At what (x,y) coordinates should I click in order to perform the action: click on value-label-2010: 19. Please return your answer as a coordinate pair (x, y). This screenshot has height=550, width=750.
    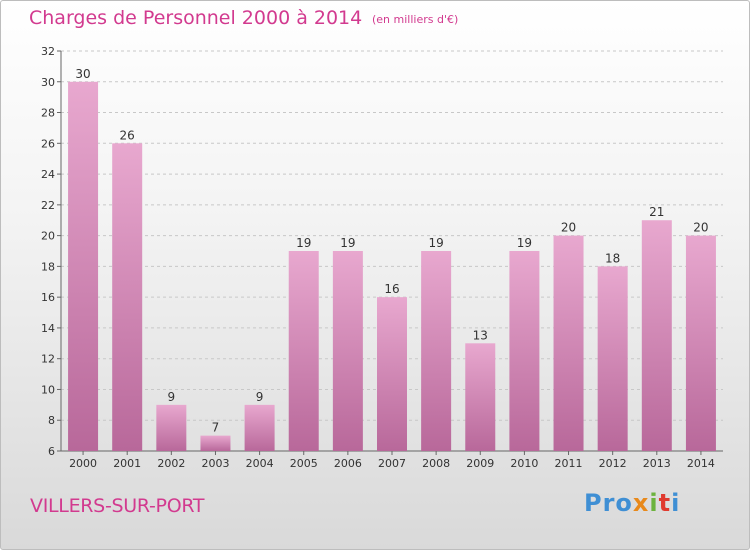
    Looking at the image, I should click on (524, 243).